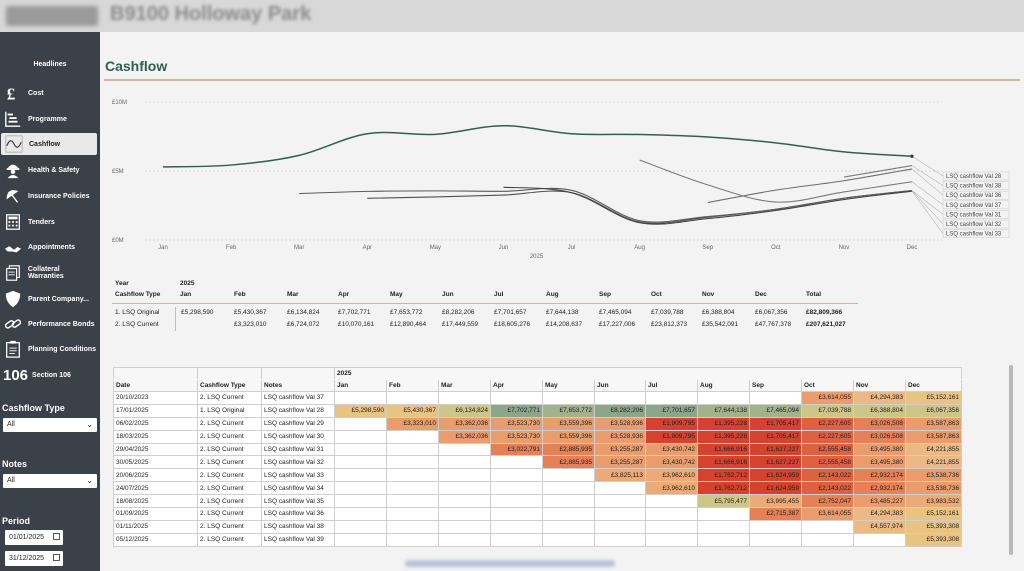  What do you see at coordinates (48, 273) in the screenshot?
I see `sidebar-item-collateral-warranties: Collateral Warranties` at bounding box center [48, 273].